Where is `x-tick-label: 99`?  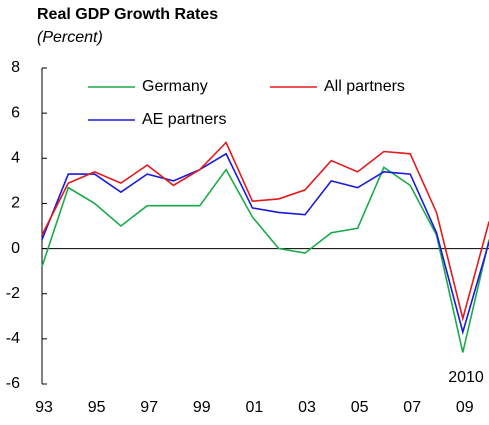 x-tick-label: 99 is located at coordinates (202, 407).